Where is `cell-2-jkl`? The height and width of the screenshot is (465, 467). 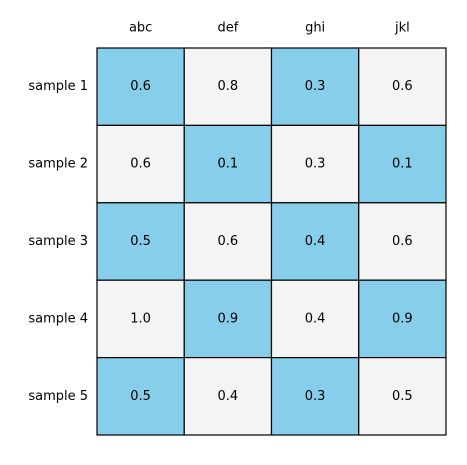
cell-2-jkl is located at coordinates (402, 164).